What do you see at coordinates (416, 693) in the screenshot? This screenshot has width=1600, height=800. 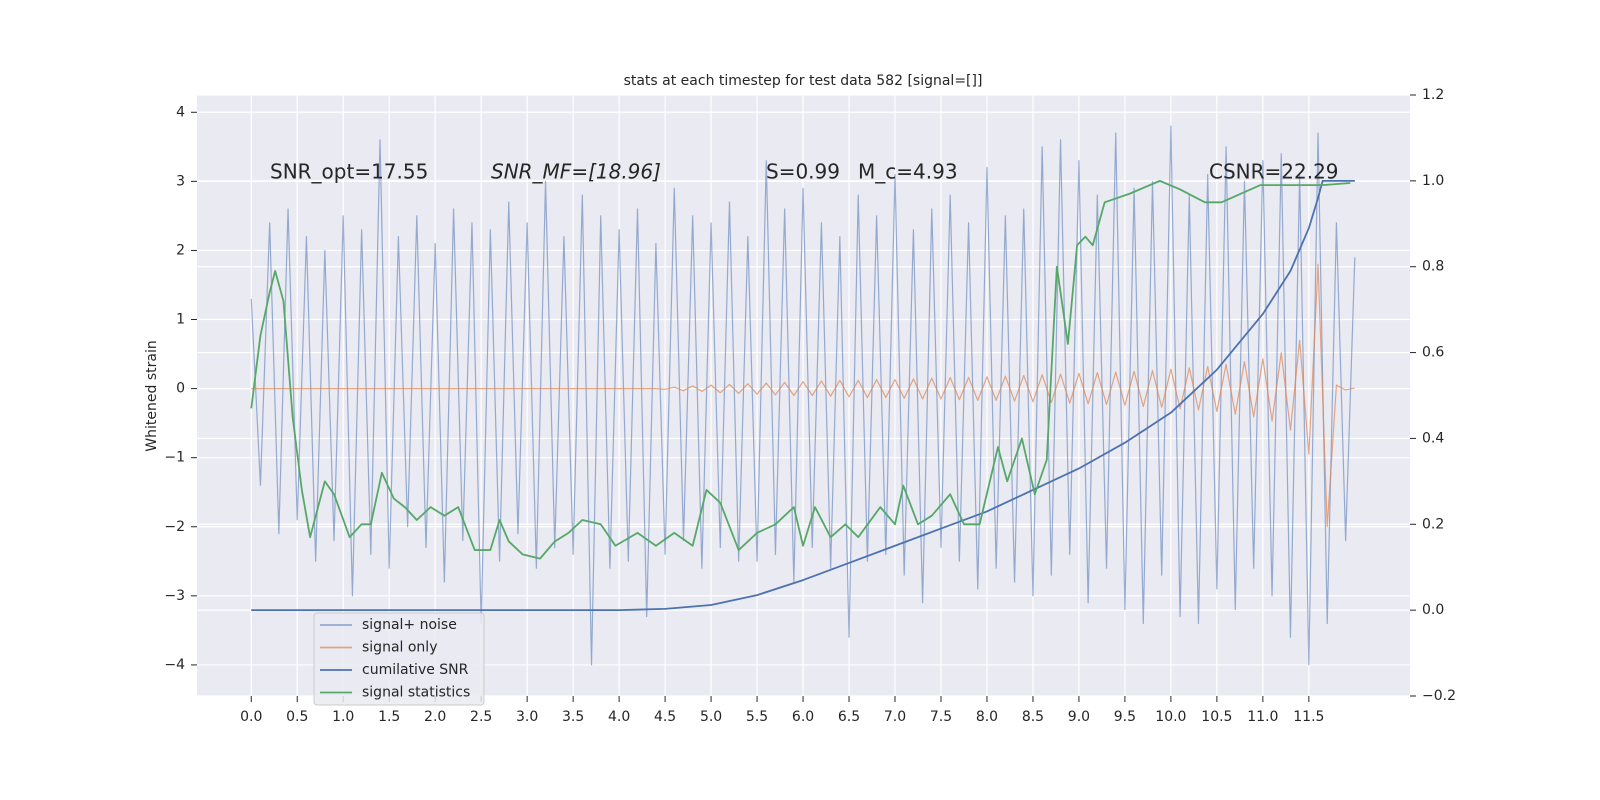 I see `legend-label: signal statistics` at bounding box center [416, 693].